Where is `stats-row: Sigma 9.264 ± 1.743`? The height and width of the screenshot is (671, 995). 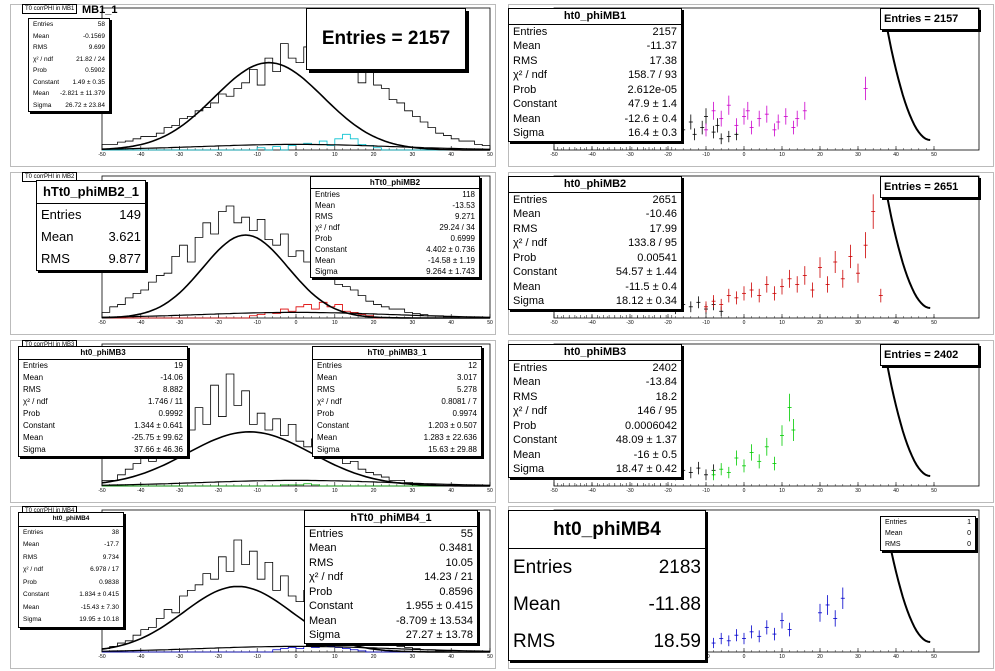 stats-row: Sigma 9.264 ± 1.743 is located at coordinates (395, 271).